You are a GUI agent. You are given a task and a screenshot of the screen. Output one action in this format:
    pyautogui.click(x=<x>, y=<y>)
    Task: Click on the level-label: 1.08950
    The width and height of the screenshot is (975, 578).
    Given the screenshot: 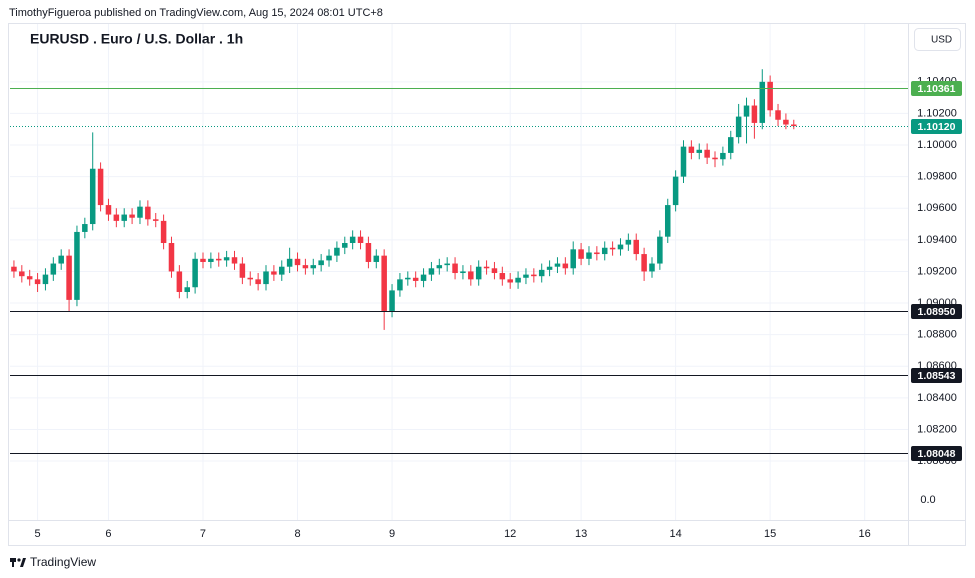 What is the action you would take?
    pyautogui.click(x=937, y=312)
    